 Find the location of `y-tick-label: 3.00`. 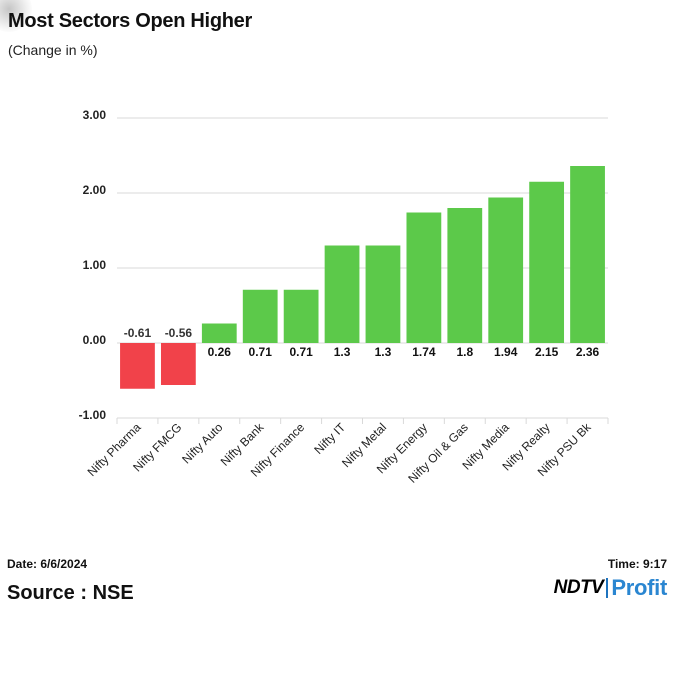

y-tick-label: 3.00 is located at coordinates (95, 115).